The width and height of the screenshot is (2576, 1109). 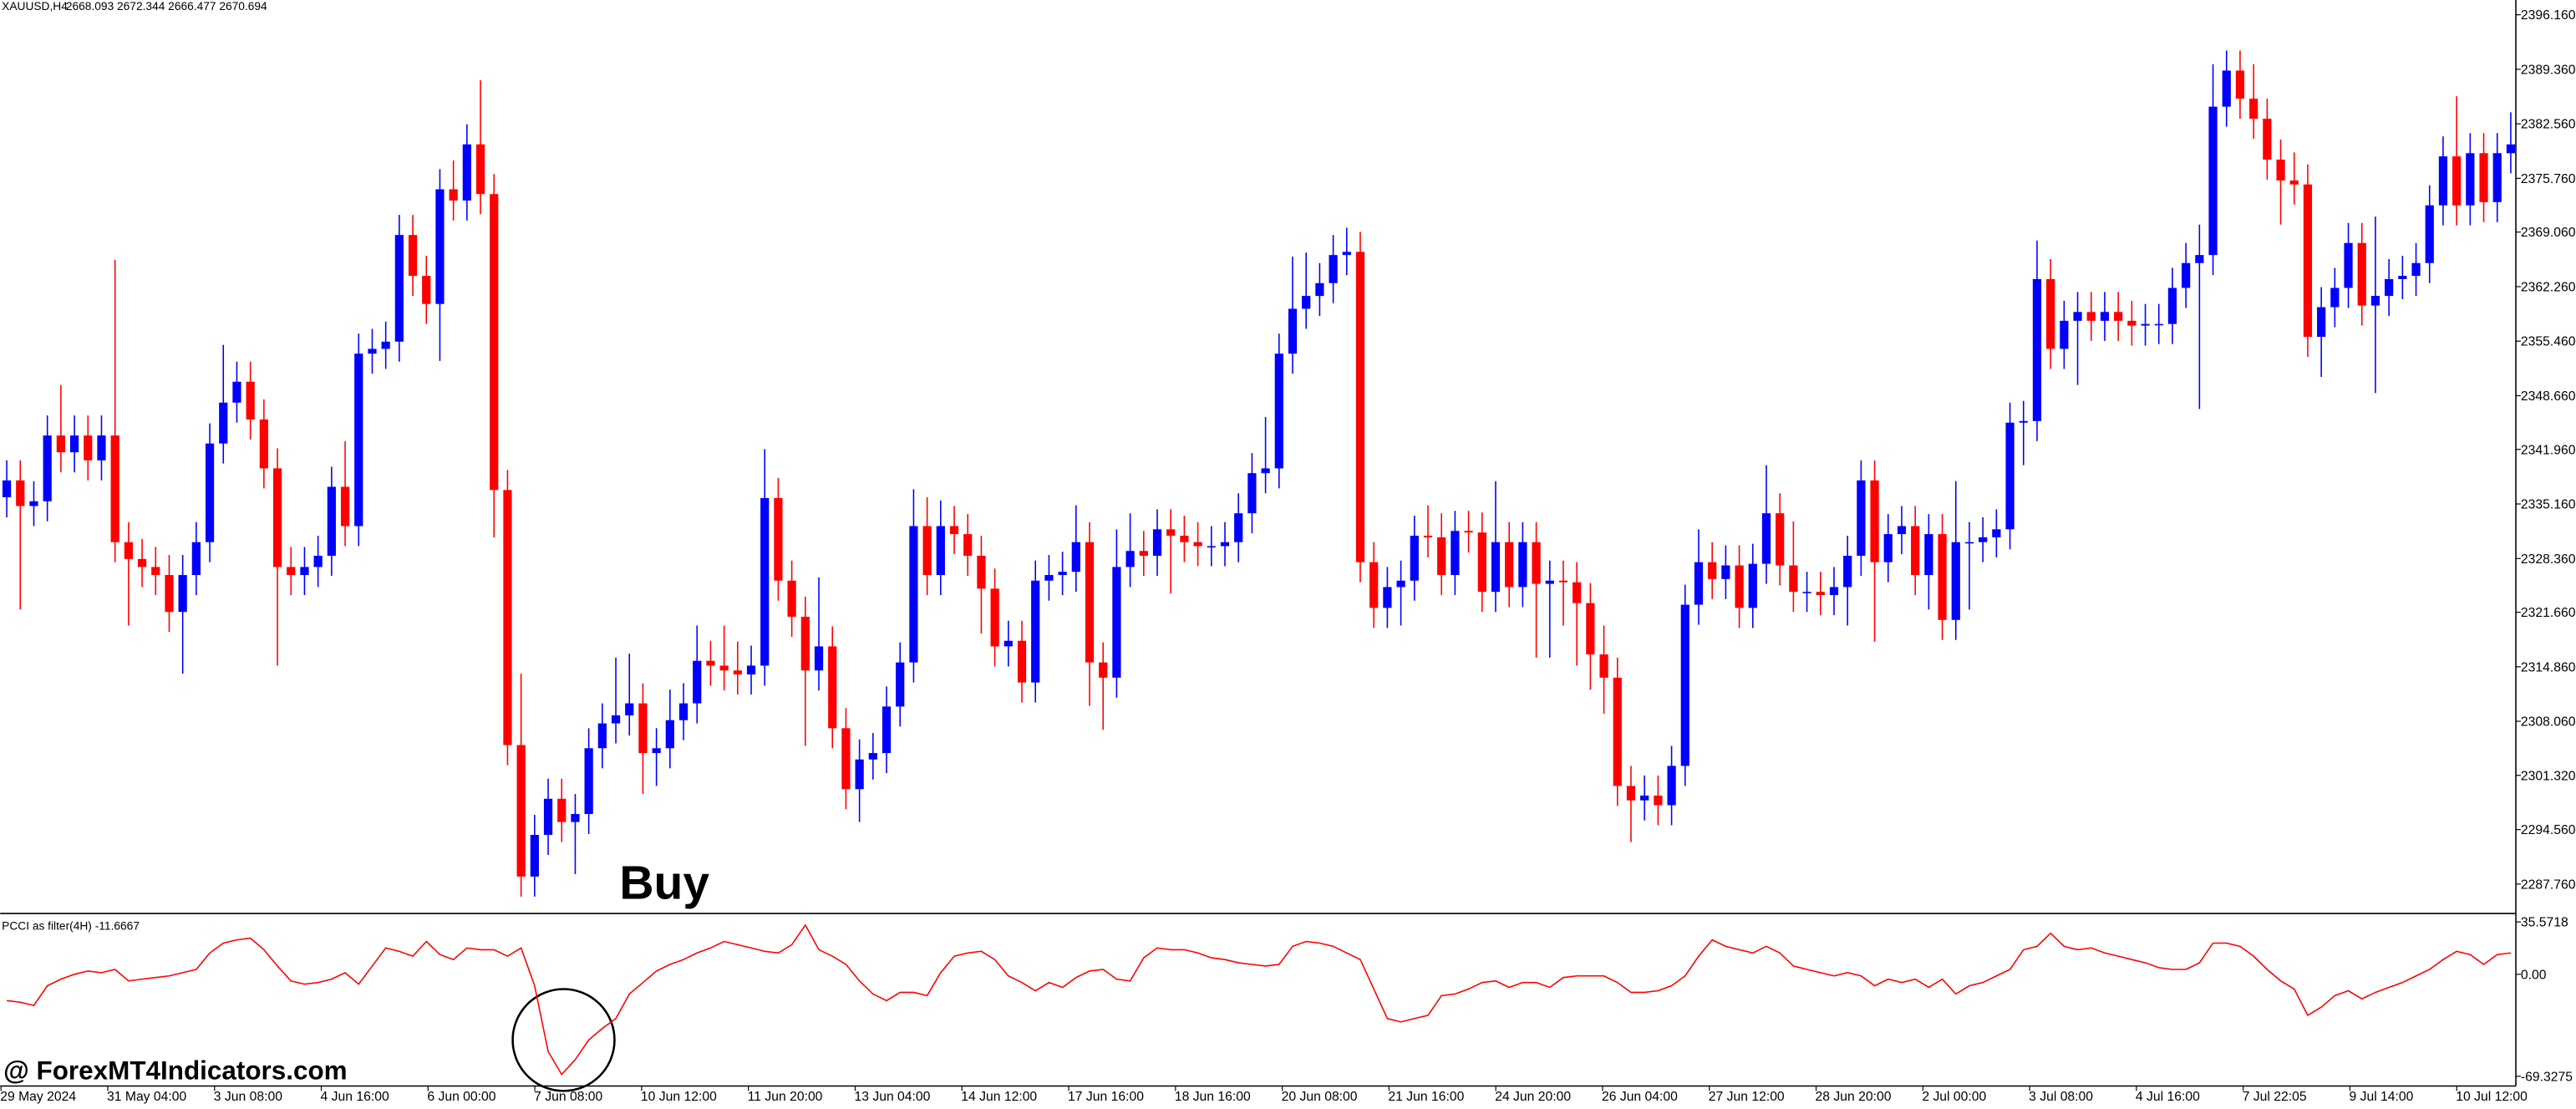 What do you see at coordinates (568, 1097) in the screenshot?
I see `x-tick-label: 7 Jun 08:00` at bounding box center [568, 1097].